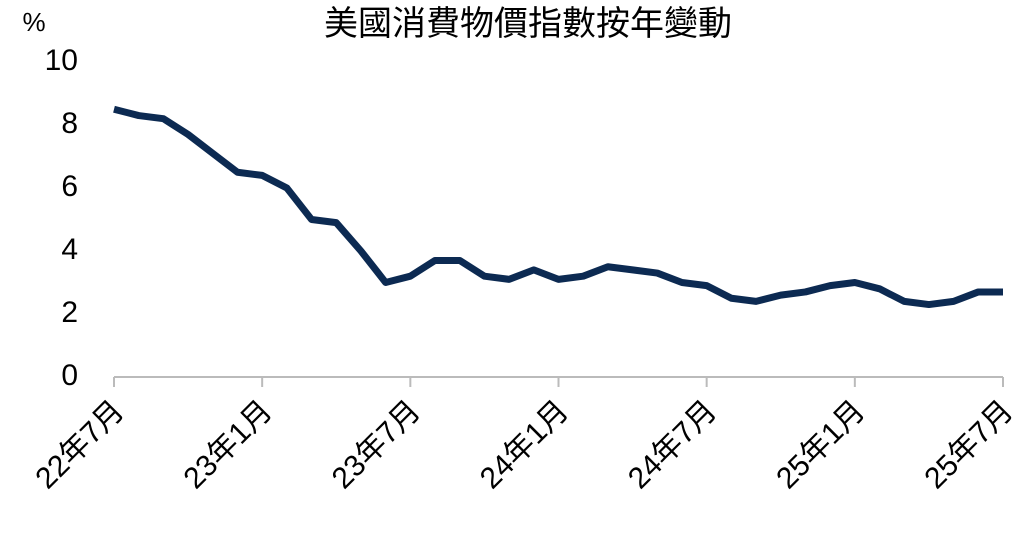 The image size is (1025, 546). Describe the element at coordinates (228, 444) in the screenshot. I see `x-tick-label: 23年1月` at that location.